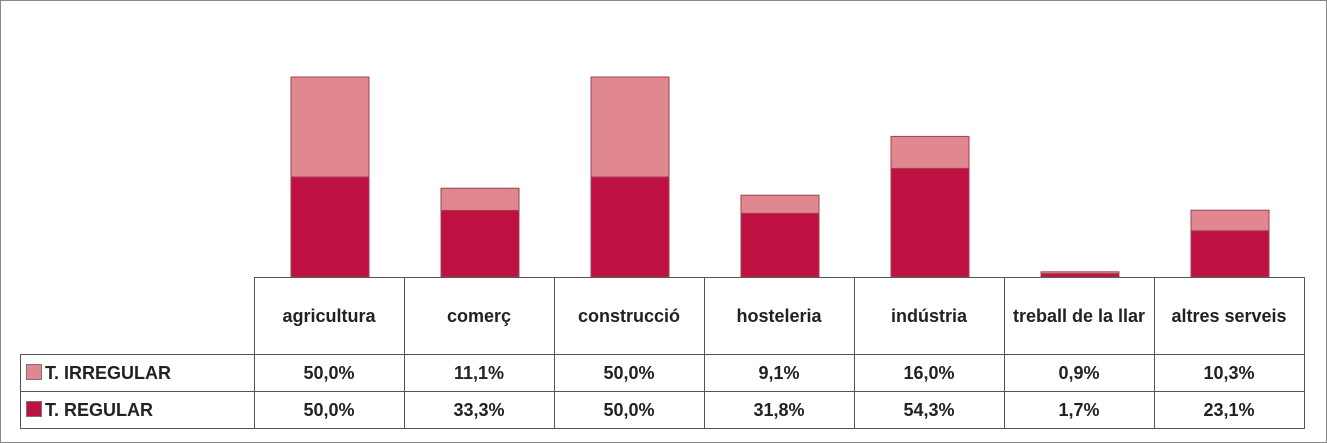 The width and height of the screenshot is (1327, 443). I want to click on legend-cell: T. REGULAR, so click(137, 410).